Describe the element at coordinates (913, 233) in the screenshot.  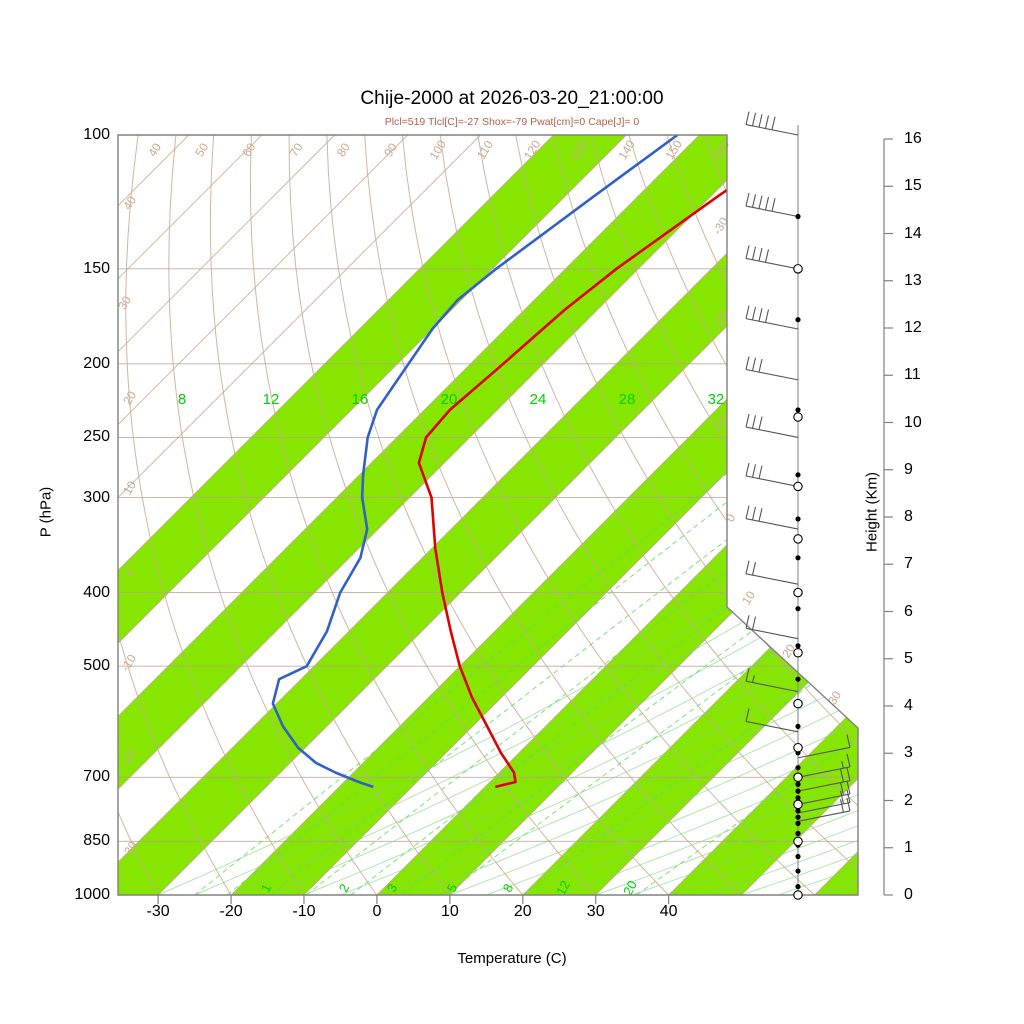
I see `height-tick: 14` at that location.